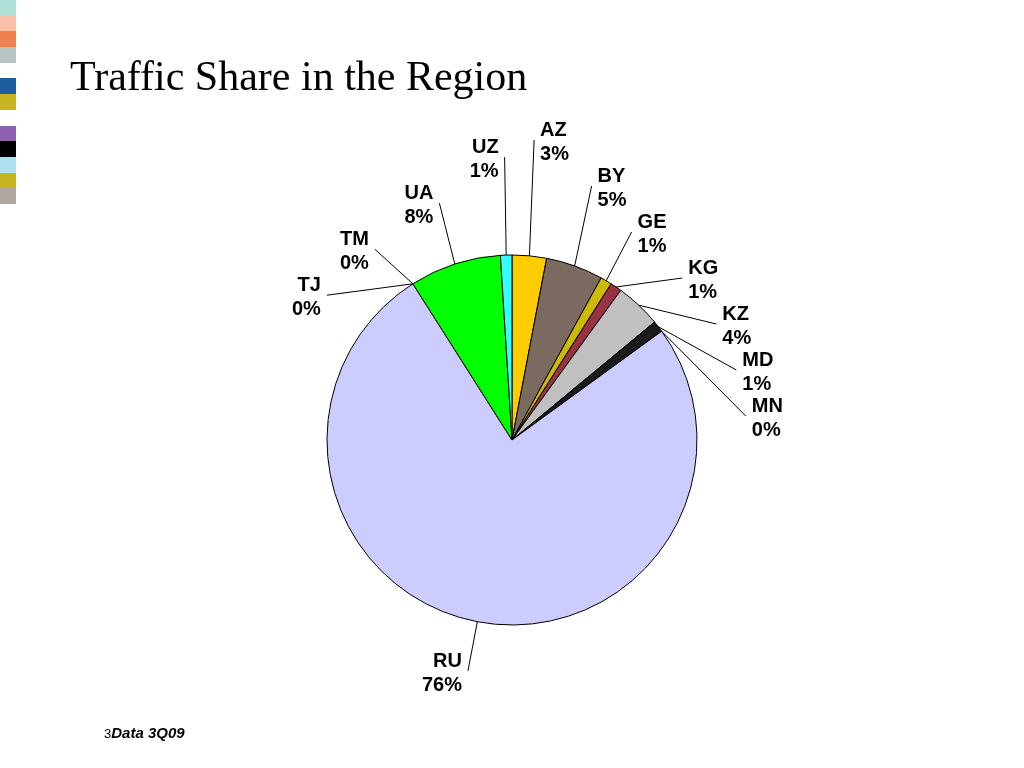  Describe the element at coordinates (758, 359) in the screenshot. I see `slice-label: MD` at that location.